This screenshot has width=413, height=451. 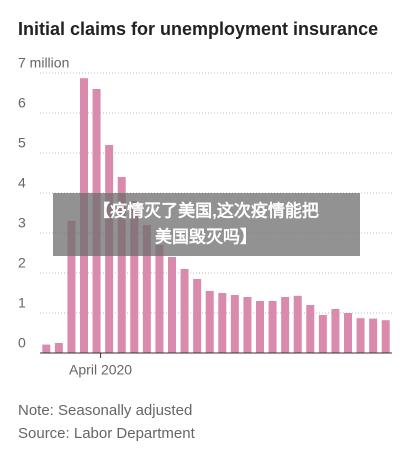 I want to click on overlay-banner, so click(x=206, y=224).